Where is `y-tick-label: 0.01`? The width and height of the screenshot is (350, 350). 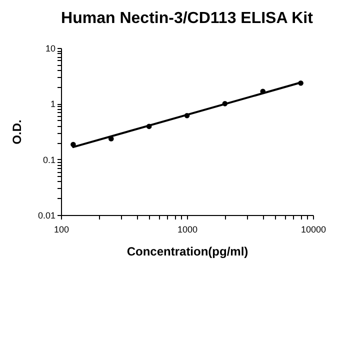 y-tick-label: 0.01 is located at coordinates (47, 215).